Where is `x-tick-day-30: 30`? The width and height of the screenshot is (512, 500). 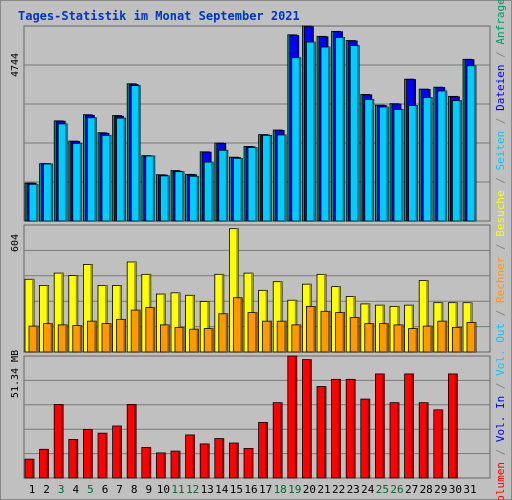
x-tick-day-30: 30 is located at coordinates (455, 489).